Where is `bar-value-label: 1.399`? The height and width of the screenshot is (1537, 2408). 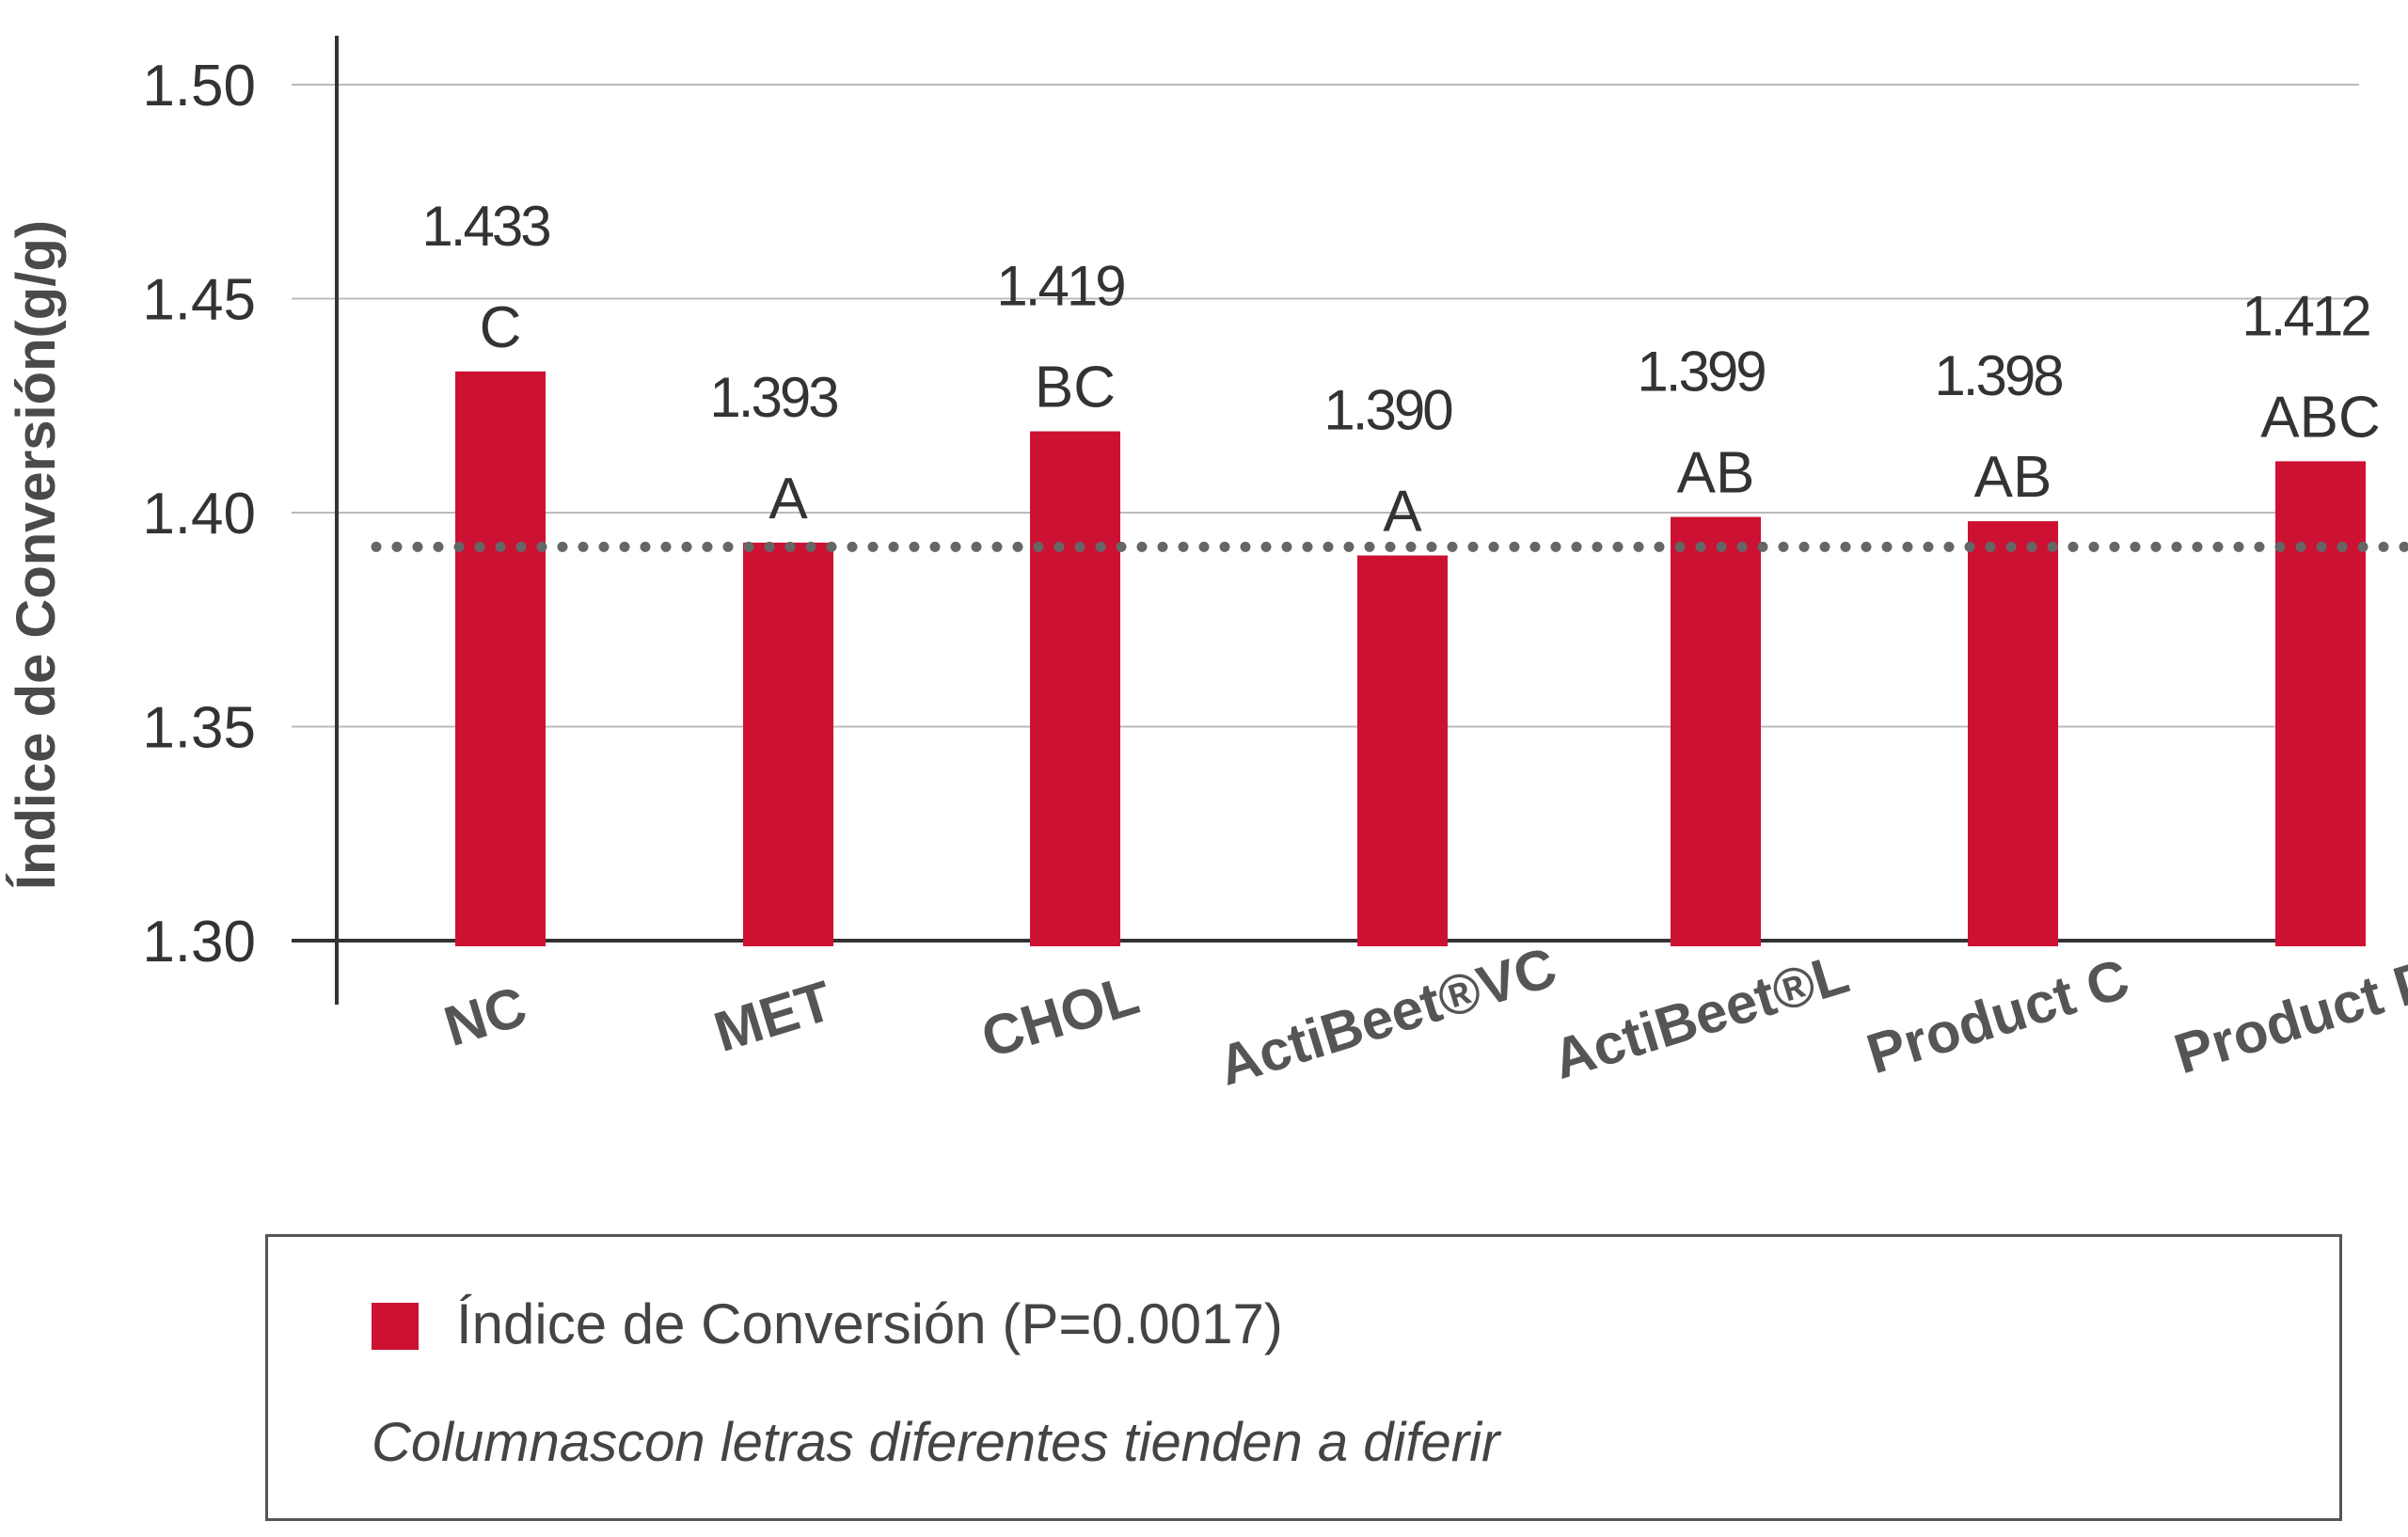 bar-value-label: 1.399 is located at coordinates (1701, 372).